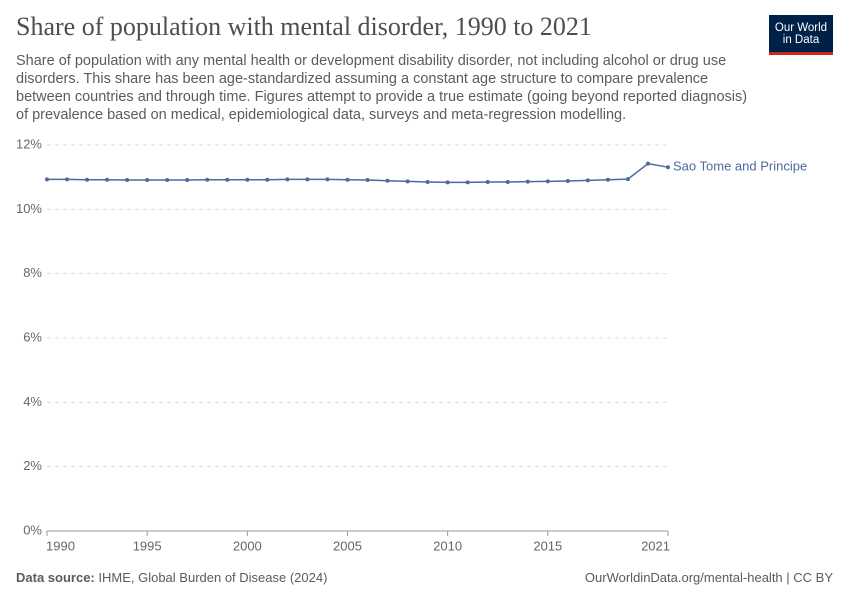 Image resolution: width=850 pixels, height=600 pixels. I want to click on x-tick-label: 2010, so click(447, 545).